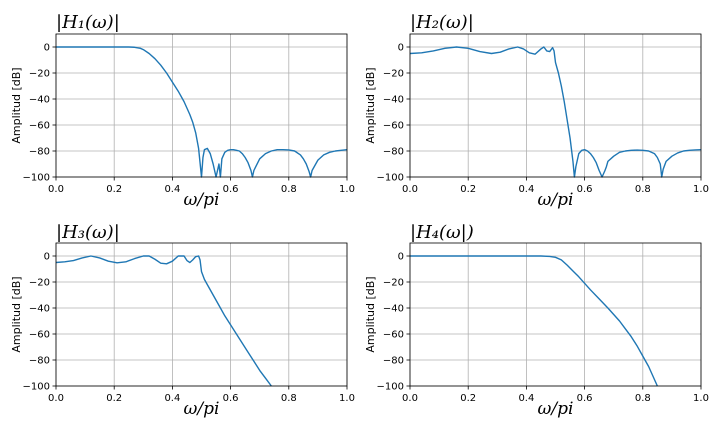 This screenshot has height=432, width=720. Describe the element at coordinates (442, 232) in the screenshot. I see `panel-title: |H₄(ω|)` at that location.